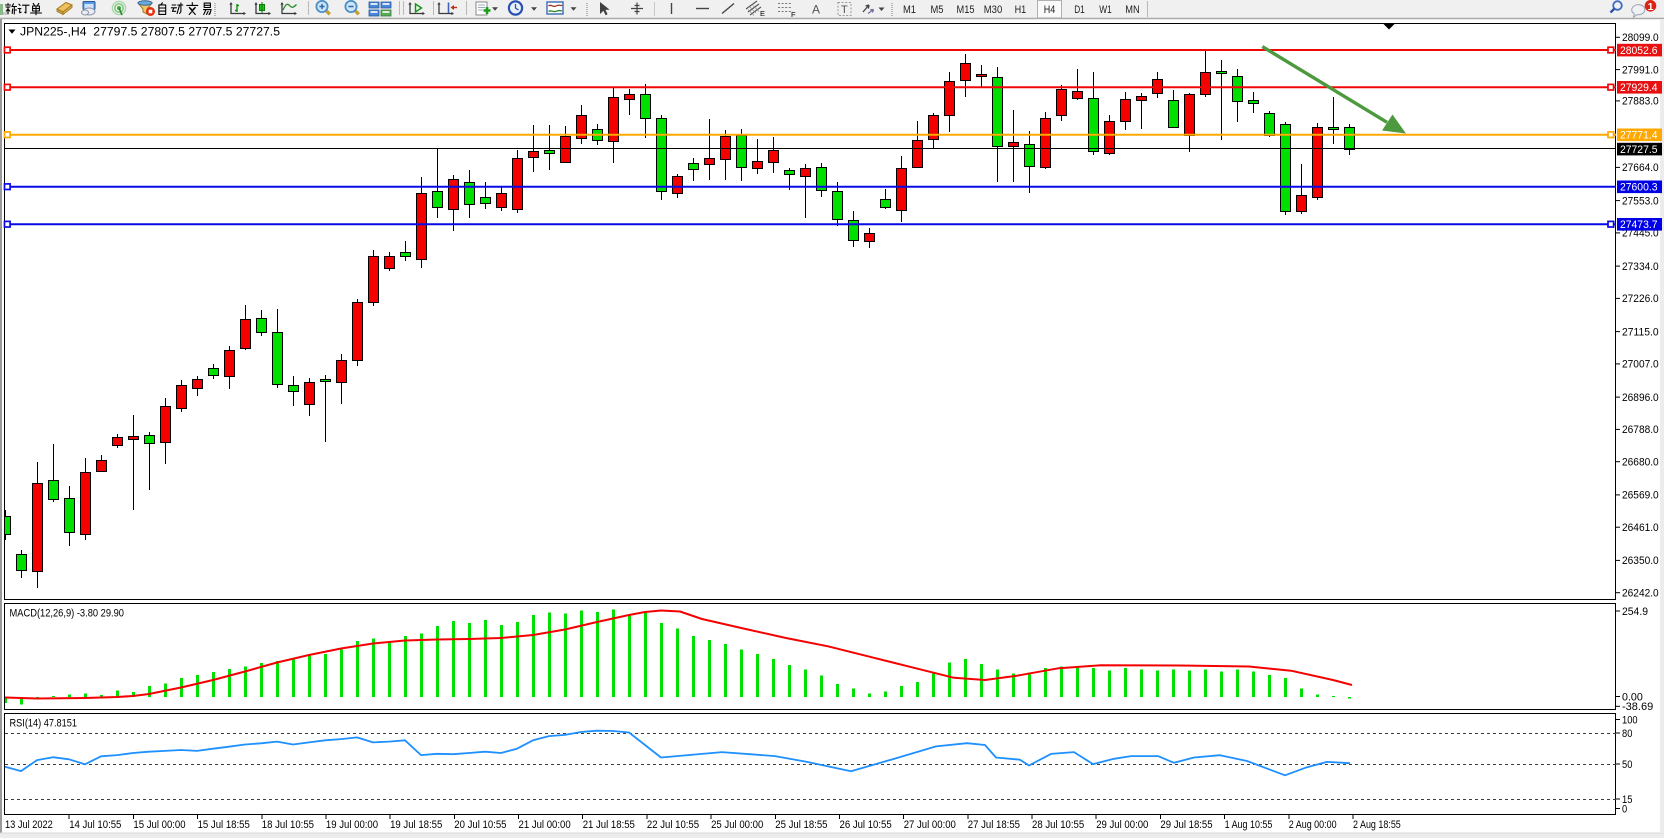  Describe the element at coordinates (29, 825) in the screenshot. I see `svg-text: 13 Jul 2022` at that location.